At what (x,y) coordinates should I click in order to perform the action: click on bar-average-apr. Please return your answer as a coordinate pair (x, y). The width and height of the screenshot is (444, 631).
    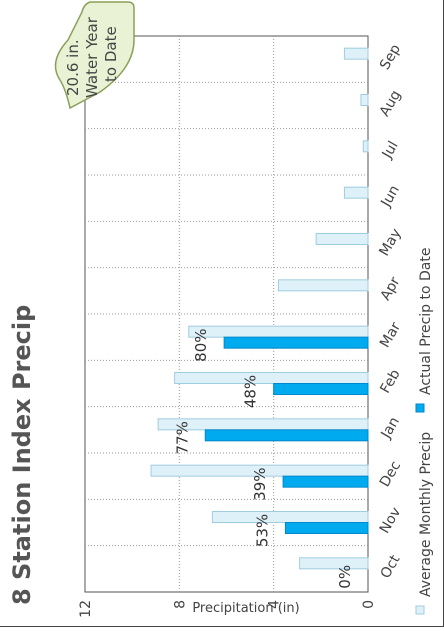
    Looking at the image, I should click on (323, 285).